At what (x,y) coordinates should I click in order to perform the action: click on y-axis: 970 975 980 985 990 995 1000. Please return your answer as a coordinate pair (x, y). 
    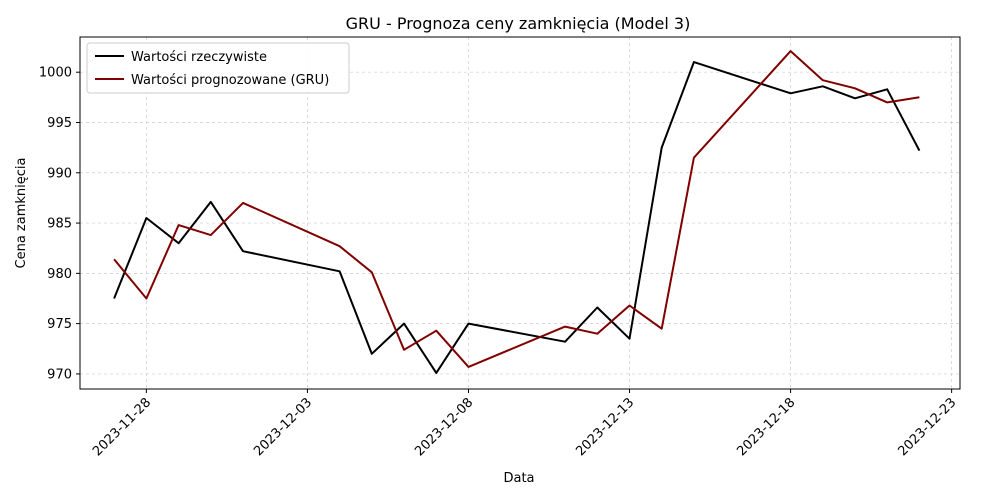
    Looking at the image, I should click on (59, 224).